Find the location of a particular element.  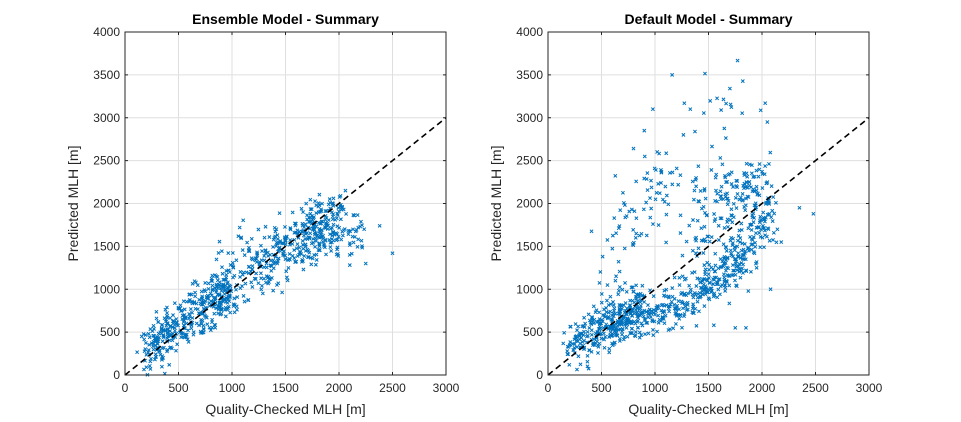

default-y-tick-label: 0 is located at coordinates (539, 375).